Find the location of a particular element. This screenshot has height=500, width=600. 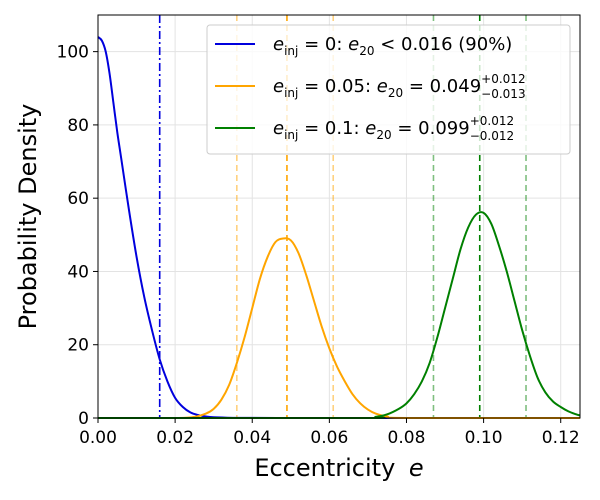

x-axis-title-symbol: e is located at coordinates (416, 468).